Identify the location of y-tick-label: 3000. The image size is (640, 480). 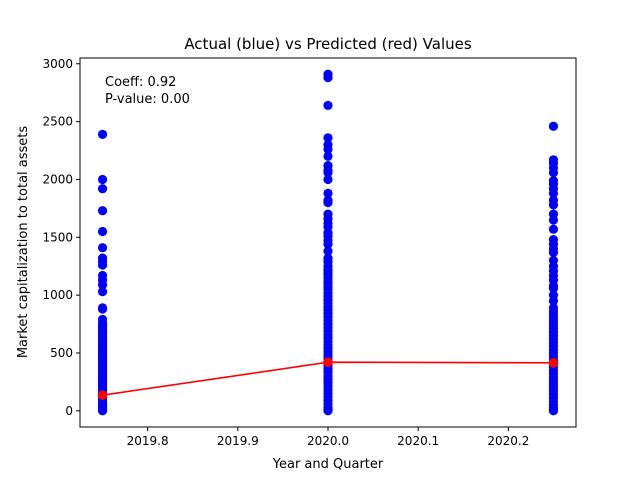
(57, 64).